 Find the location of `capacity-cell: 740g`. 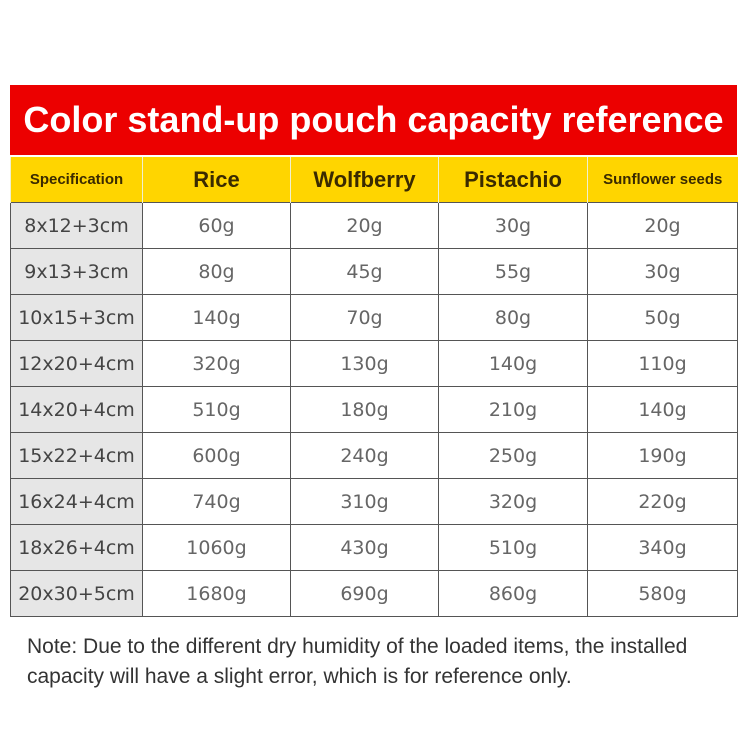

capacity-cell: 740g is located at coordinates (216, 501).